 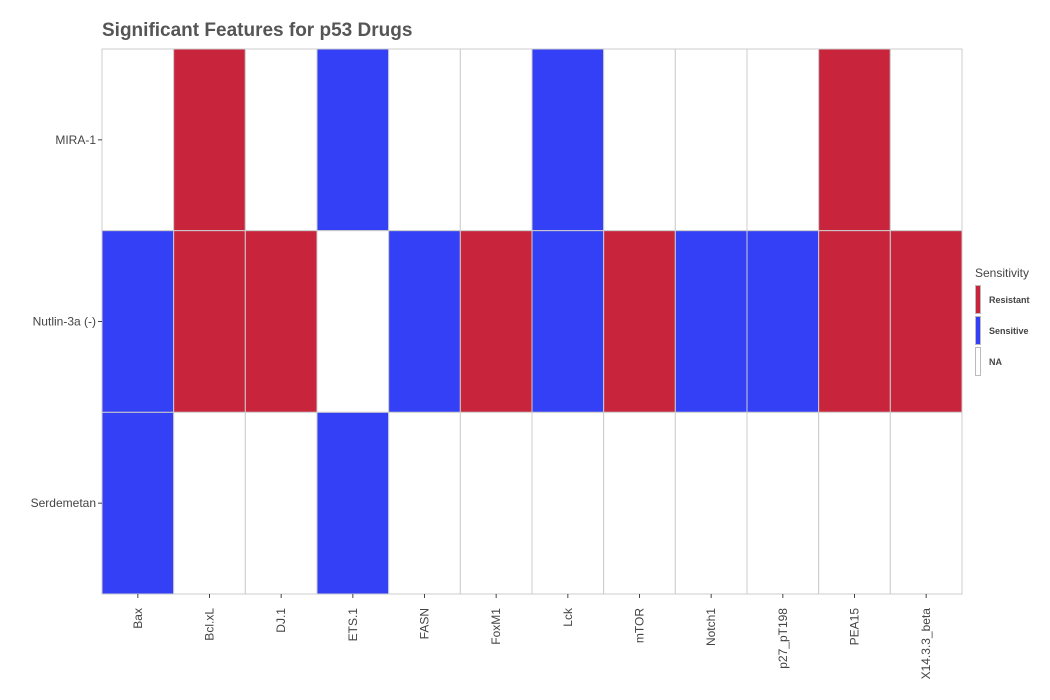 What do you see at coordinates (926, 140) in the screenshot?
I see `heatmap-cell-mira-1-x14-3-3-beta` at bounding box center [926, 140].